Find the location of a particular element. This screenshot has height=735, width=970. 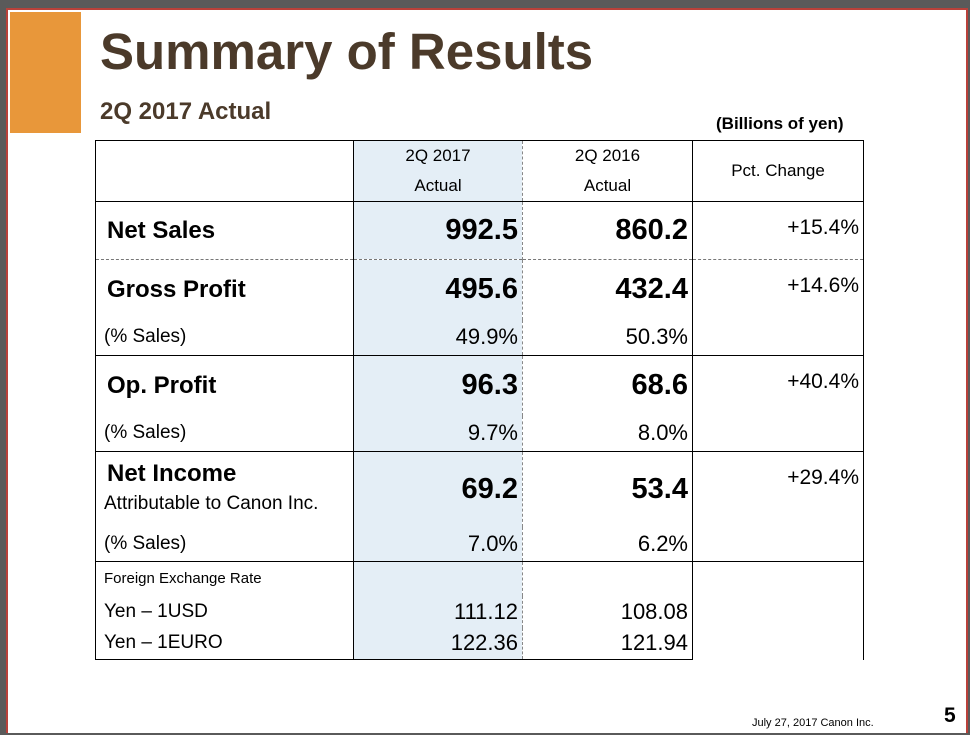

op-profit-2016: 68.6 is located at coordinates (607, 385).